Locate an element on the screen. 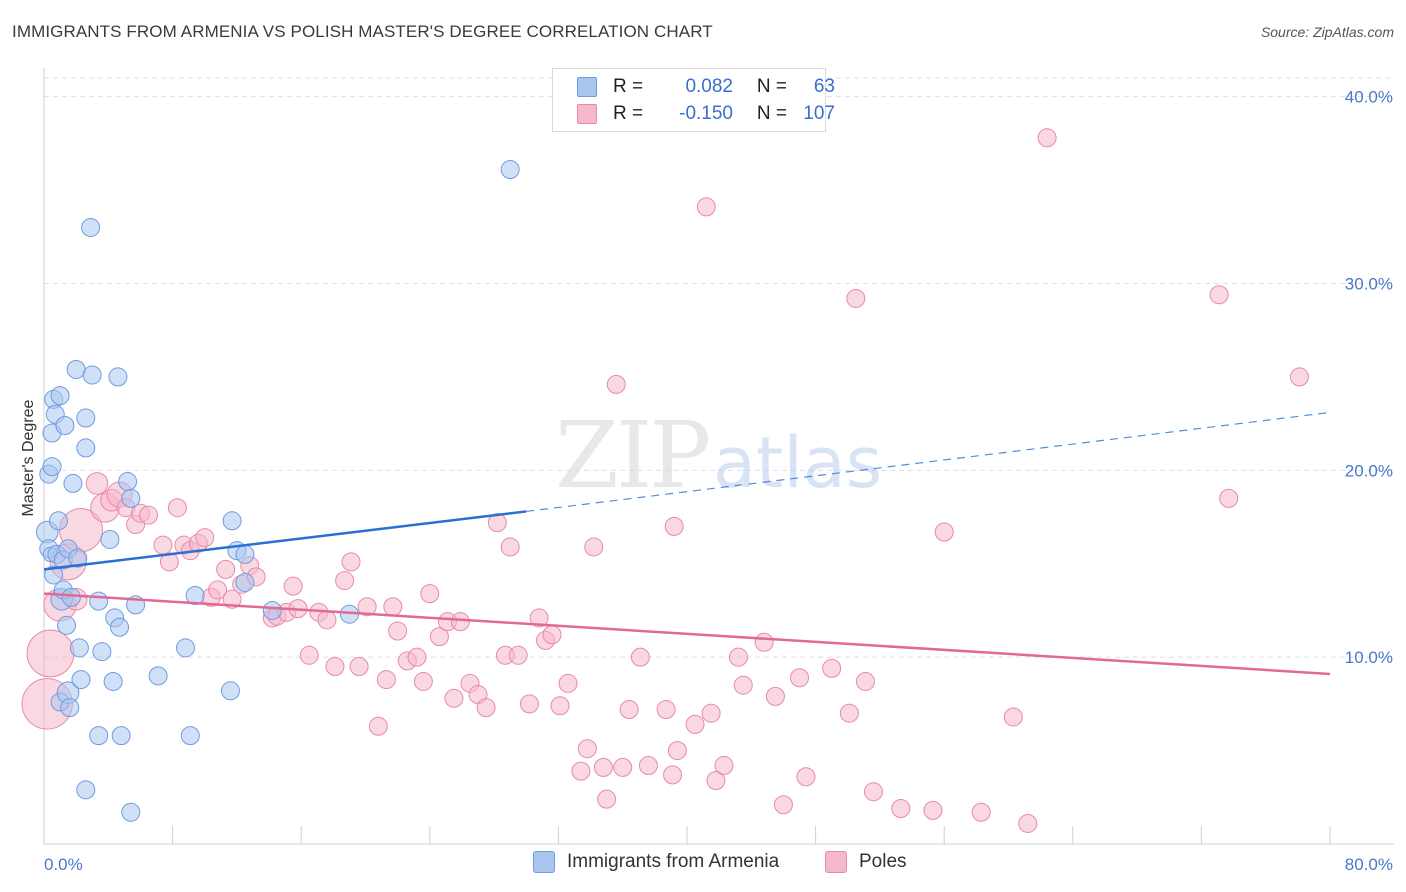 The image size is (1406, 892). watermark-light: atlas is located at coordinates (797, 463).